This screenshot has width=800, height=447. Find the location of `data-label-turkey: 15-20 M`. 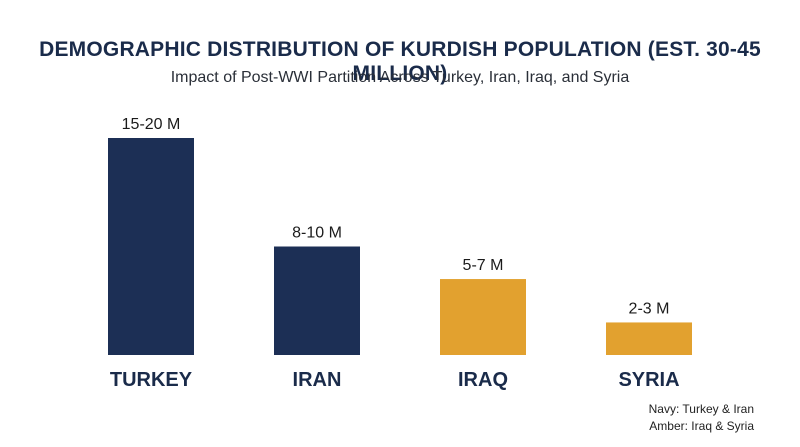

data-label-turkey: 15-20 M is located at coordinates (151, 124).